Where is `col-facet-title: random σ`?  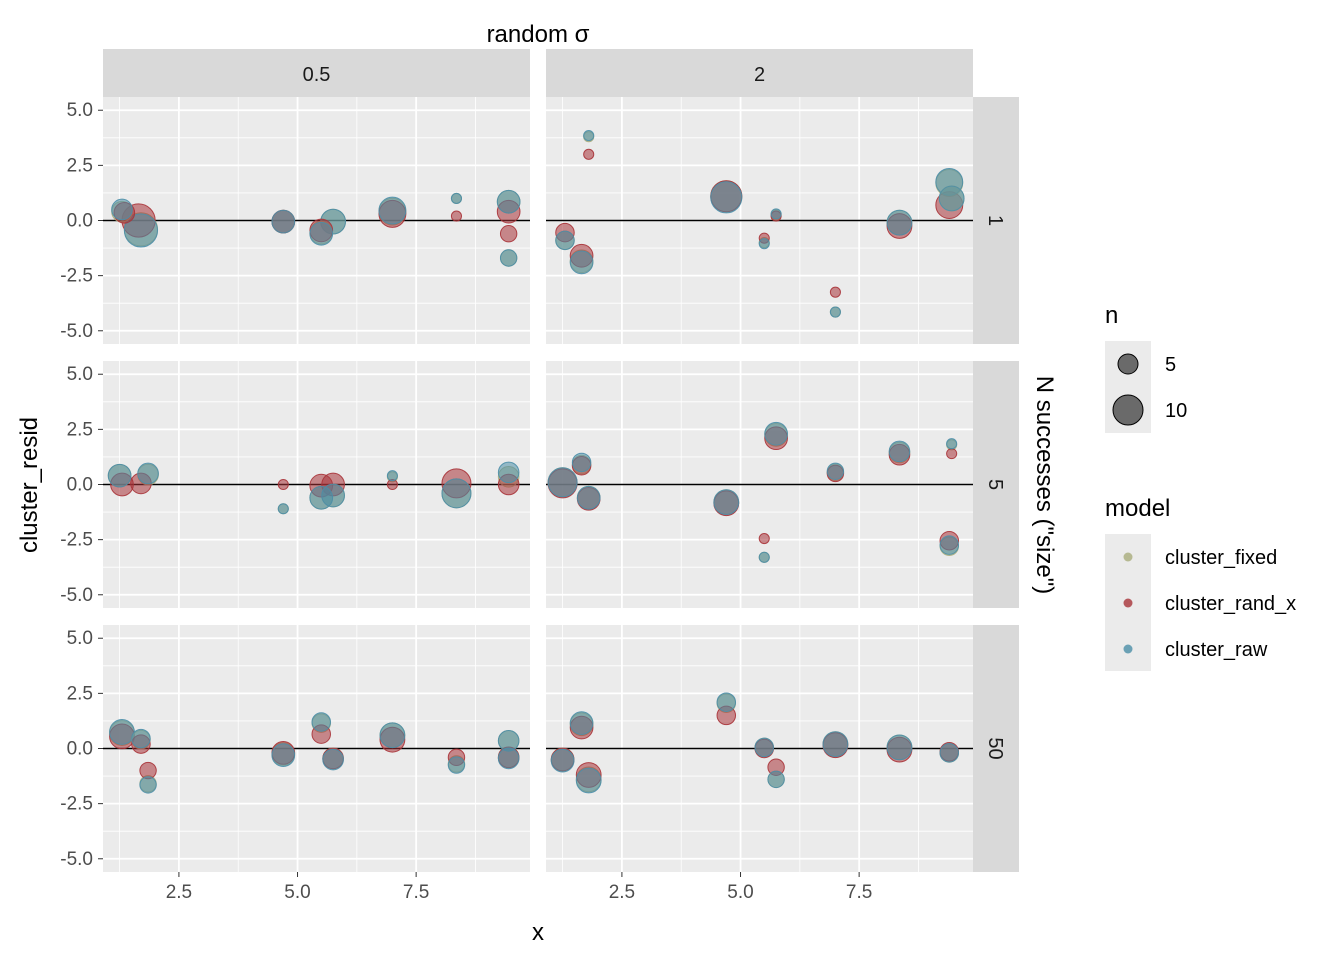
col-facet-title: random σ is located at coordinates (538, 34).